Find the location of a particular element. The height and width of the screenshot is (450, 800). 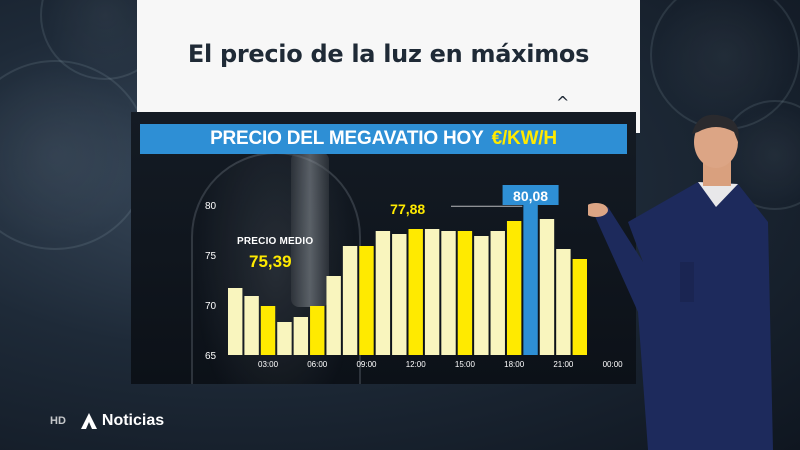

banner-title: PRECIO DEL MEGAVATIO HOY is located at coordinates (347, 138).